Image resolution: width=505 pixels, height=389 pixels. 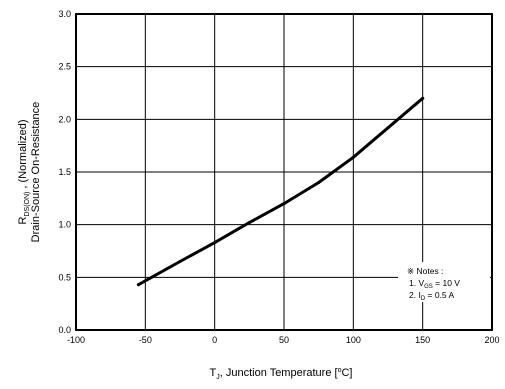 What do you see at coordinates (145, 340) in the screenshot?
I see `x-tick-label: -50` at bounding box center [145, 340].